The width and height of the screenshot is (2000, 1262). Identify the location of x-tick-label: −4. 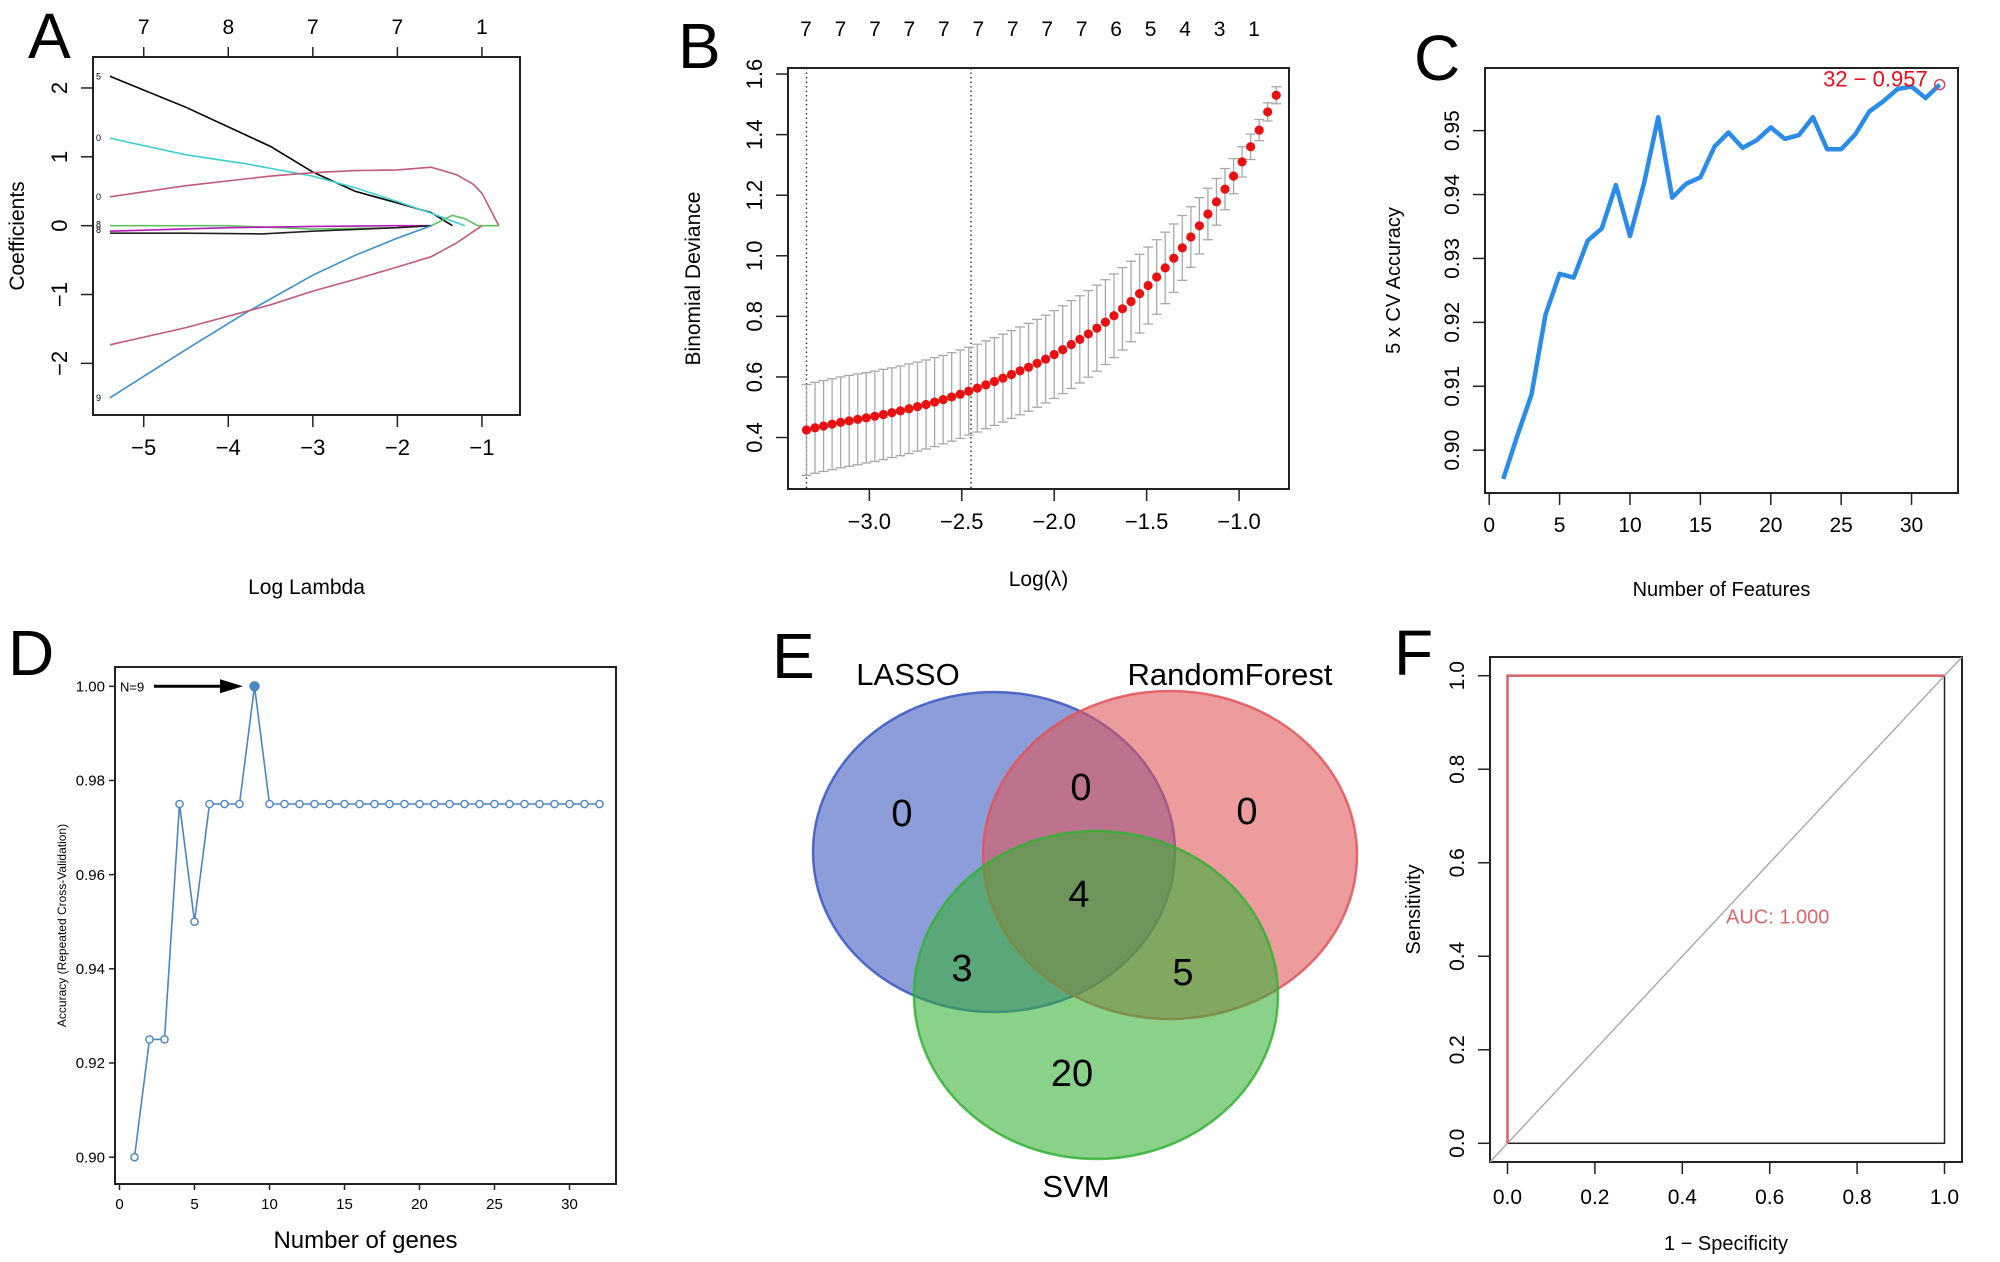
(228, 447).